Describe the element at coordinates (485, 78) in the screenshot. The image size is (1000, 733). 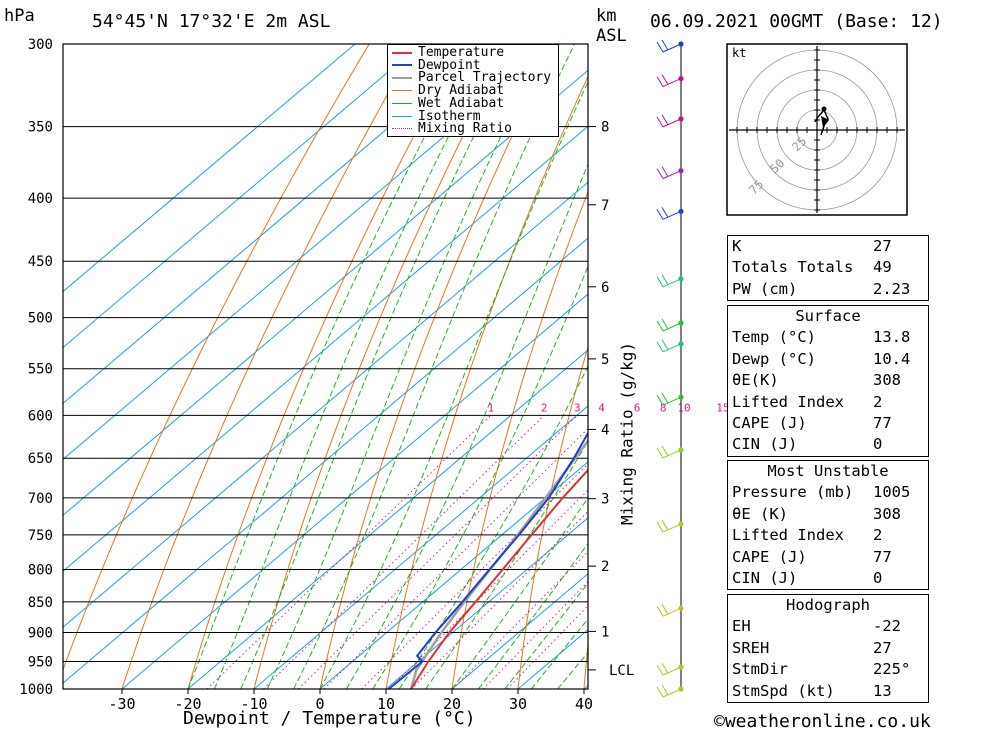
I see `legend-label: Parcel Trajectory` at that location.